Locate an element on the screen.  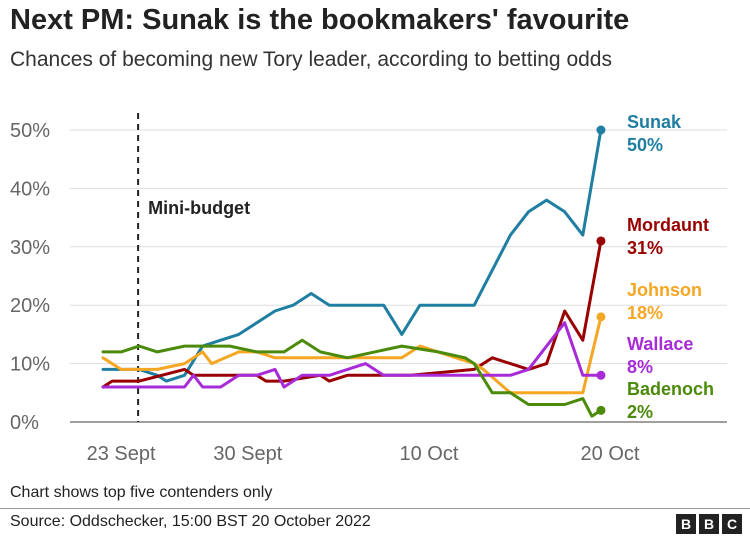
series-value-label: 50% is located at coordinates (645, 145).